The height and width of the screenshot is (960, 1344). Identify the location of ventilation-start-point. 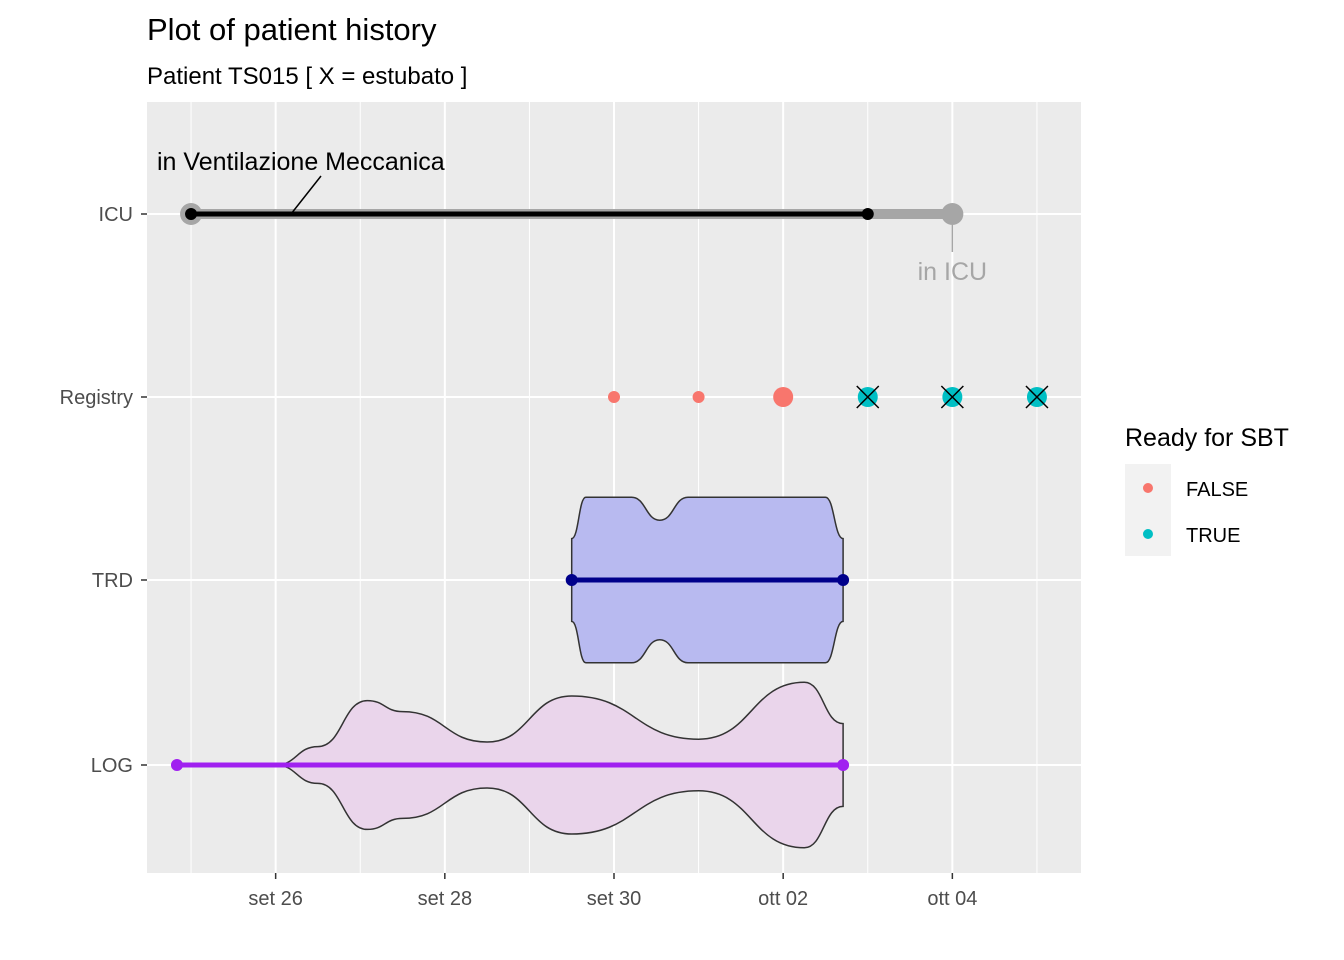
(191, 214).